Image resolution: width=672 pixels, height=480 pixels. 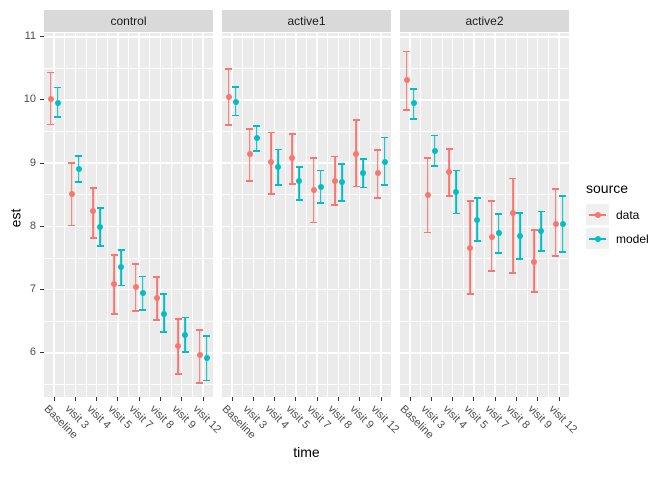 I want to click on legend: source data model, so click(x=617, y=216).